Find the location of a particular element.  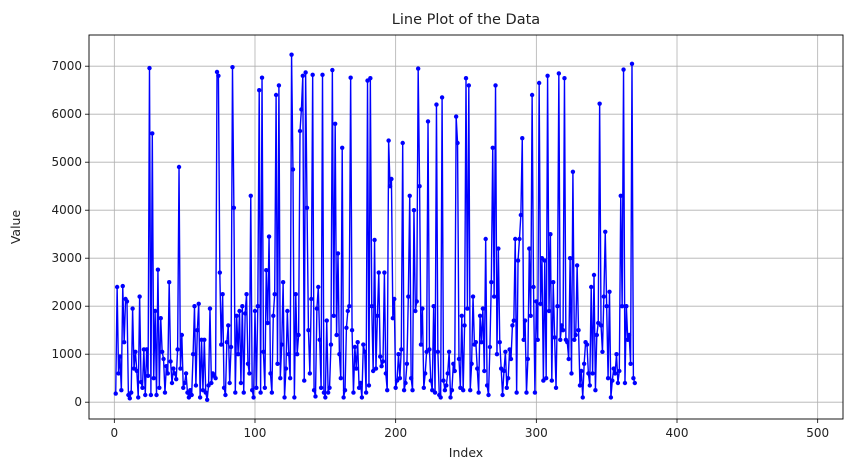

x-axis-label: Index is located at coordinates (466, 452).